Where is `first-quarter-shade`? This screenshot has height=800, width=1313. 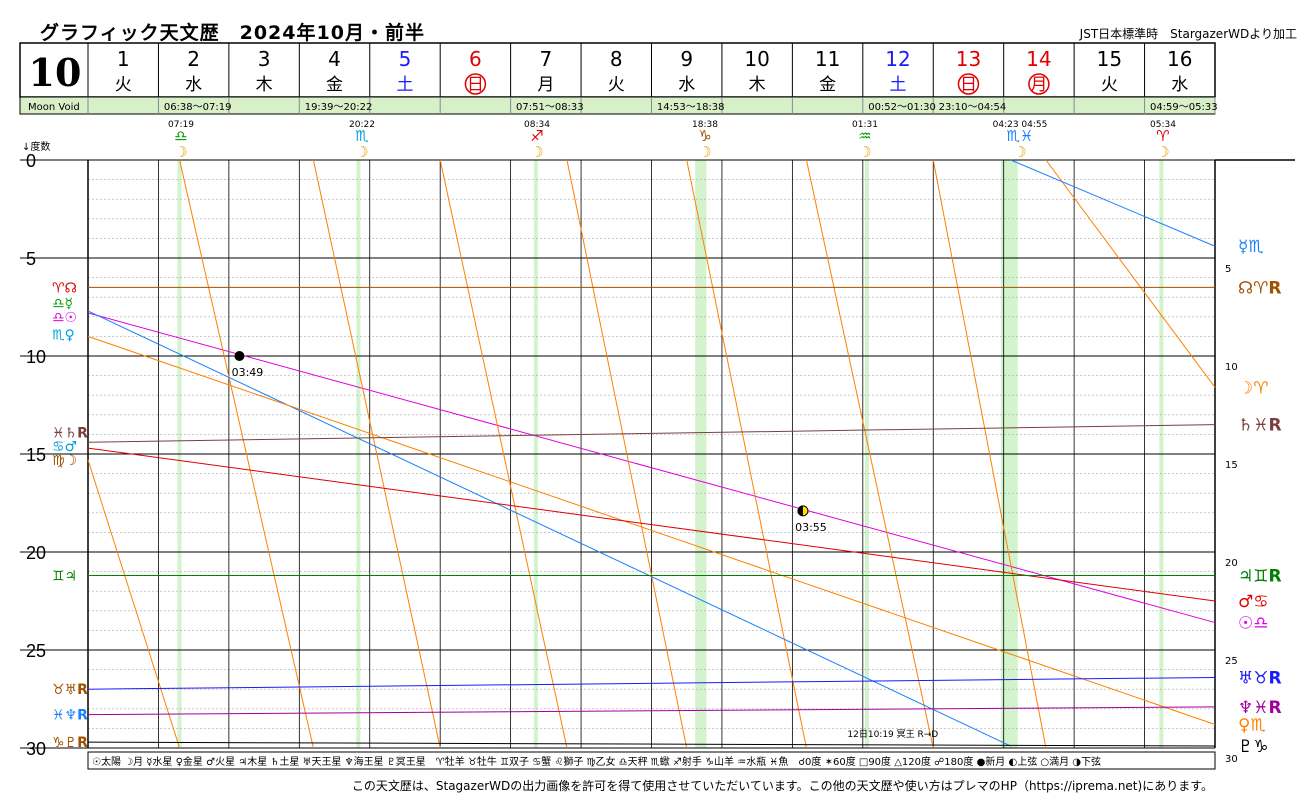 first-quarter-shade is located at coordinates (800, 510).